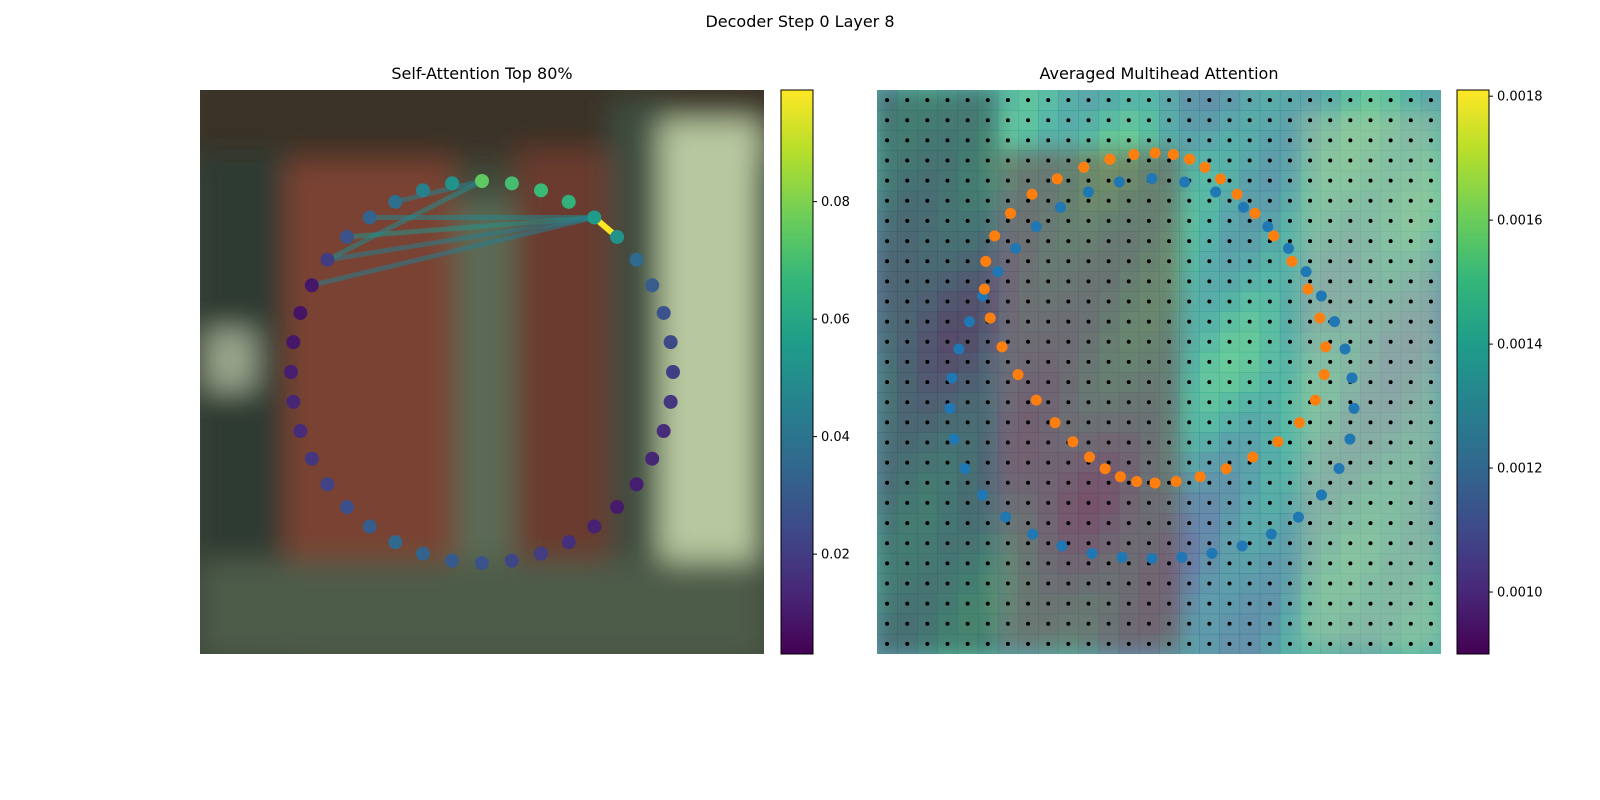 This screenshot has height=800, width=1600. What do you see at coordinates (482, 73) in the screenshot?
I see `left-panel-title: Self-Attention Top 80%` at bounding box center [482, 73].